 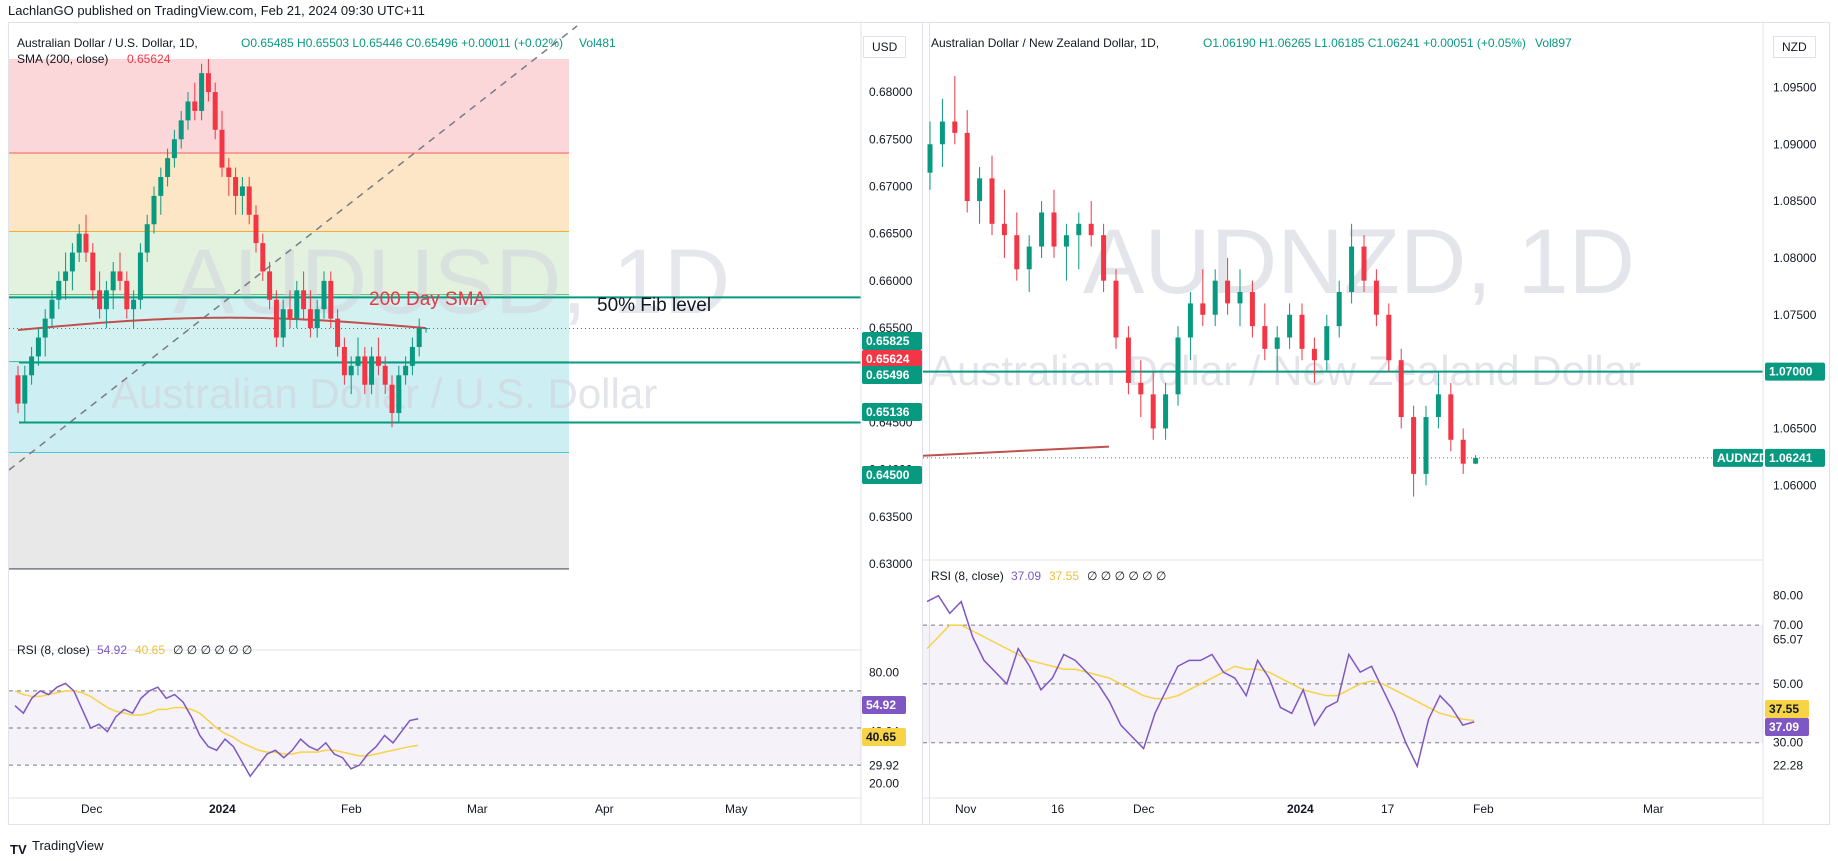 I want to click on currency-button-nzd: NZD, so click(x=1794, y=47).